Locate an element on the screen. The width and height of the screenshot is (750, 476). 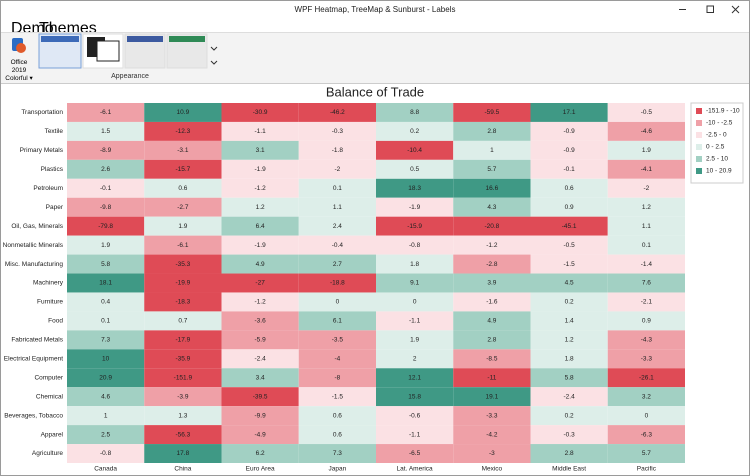
y-tick-label: Transportation is located at coordinates (42, 112).